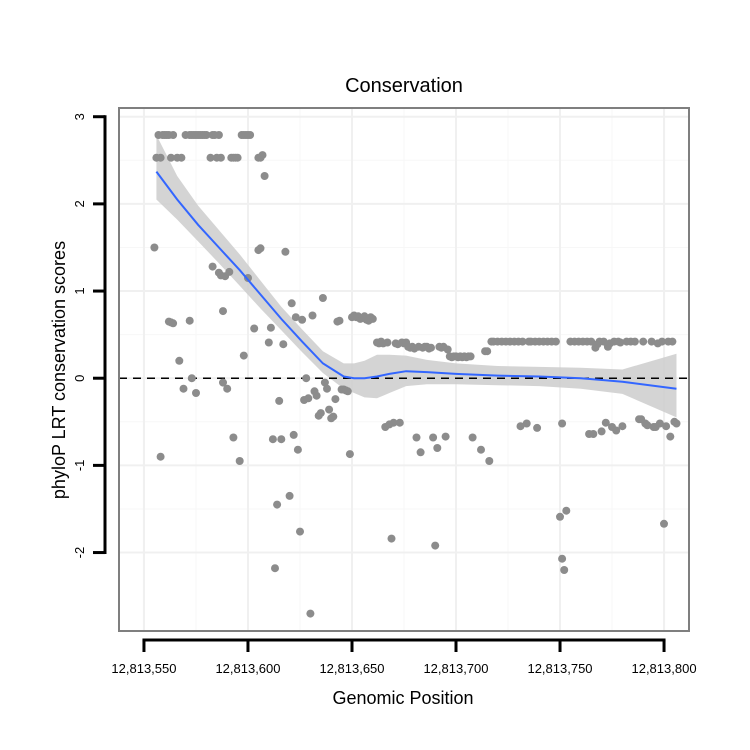  Describe the element at coordinates (455, 668) in the screenshot. I see `x-tick-label: 12,813,700` at that location.